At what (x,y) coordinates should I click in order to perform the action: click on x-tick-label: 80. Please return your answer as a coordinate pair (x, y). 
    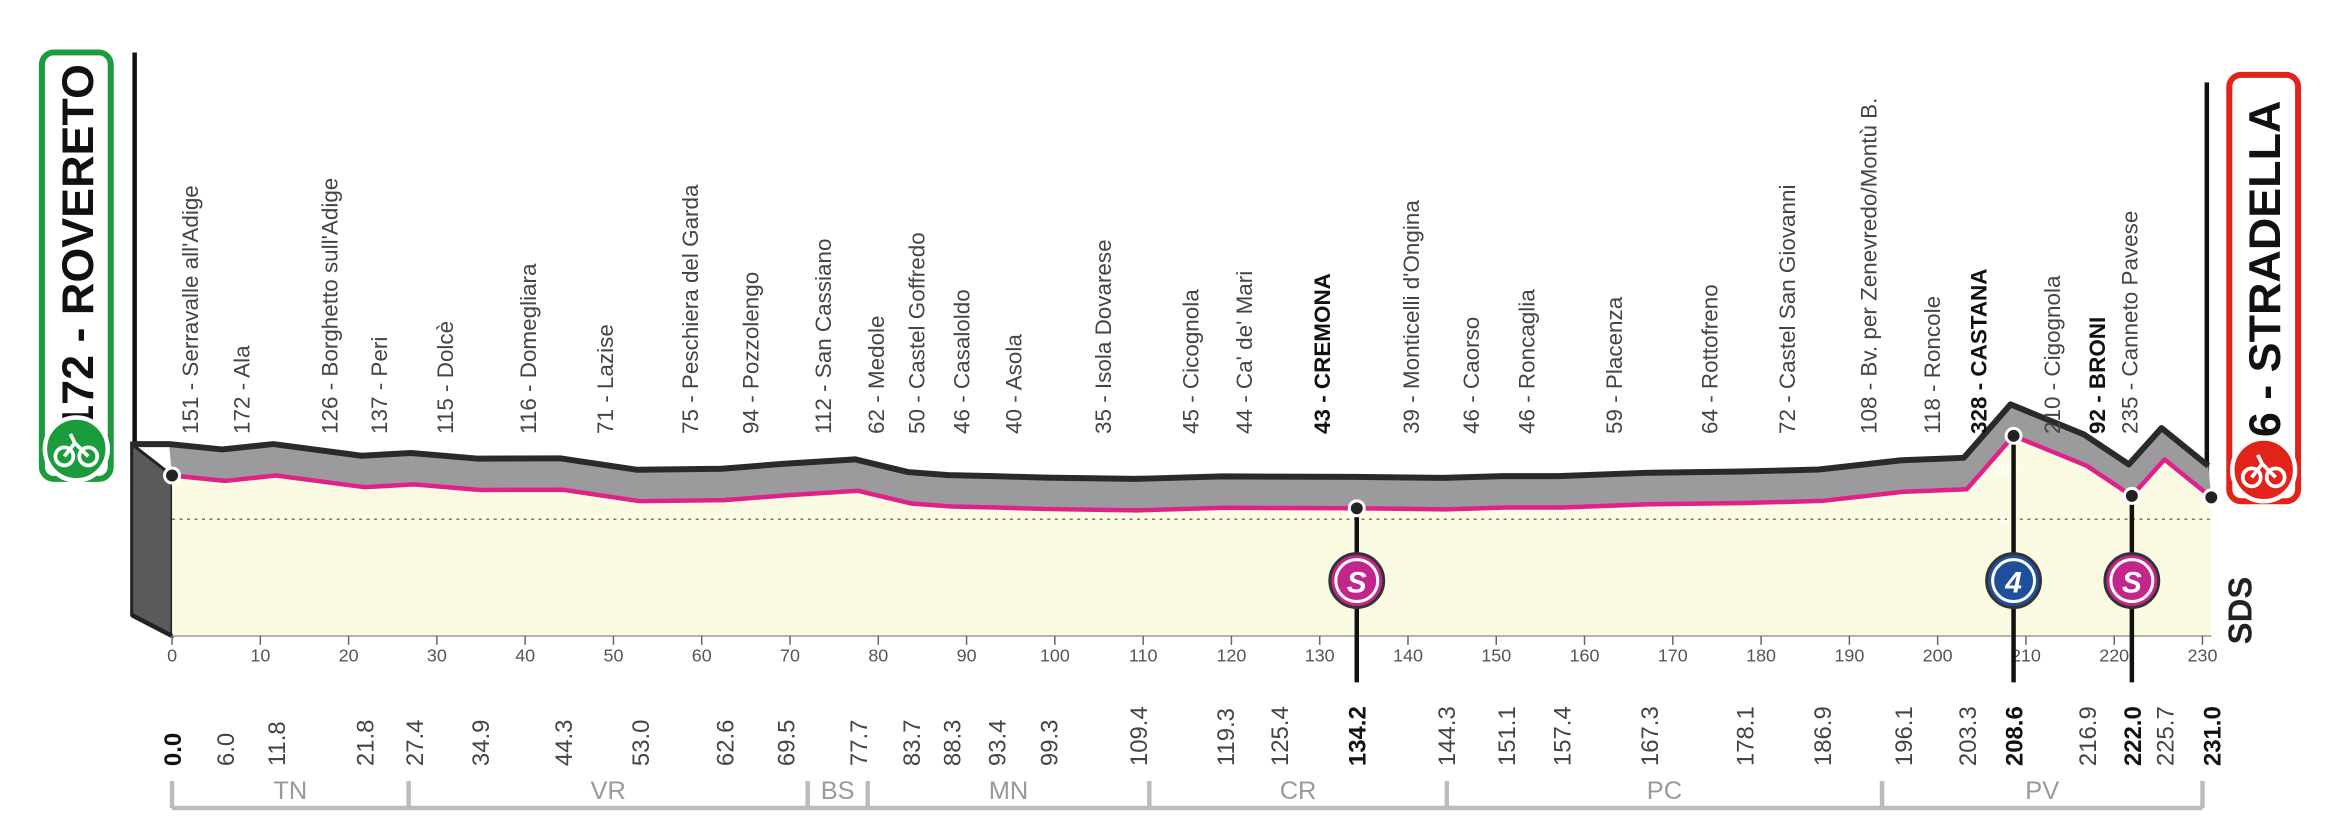
    Looking at the image, I should click on (878, 655).